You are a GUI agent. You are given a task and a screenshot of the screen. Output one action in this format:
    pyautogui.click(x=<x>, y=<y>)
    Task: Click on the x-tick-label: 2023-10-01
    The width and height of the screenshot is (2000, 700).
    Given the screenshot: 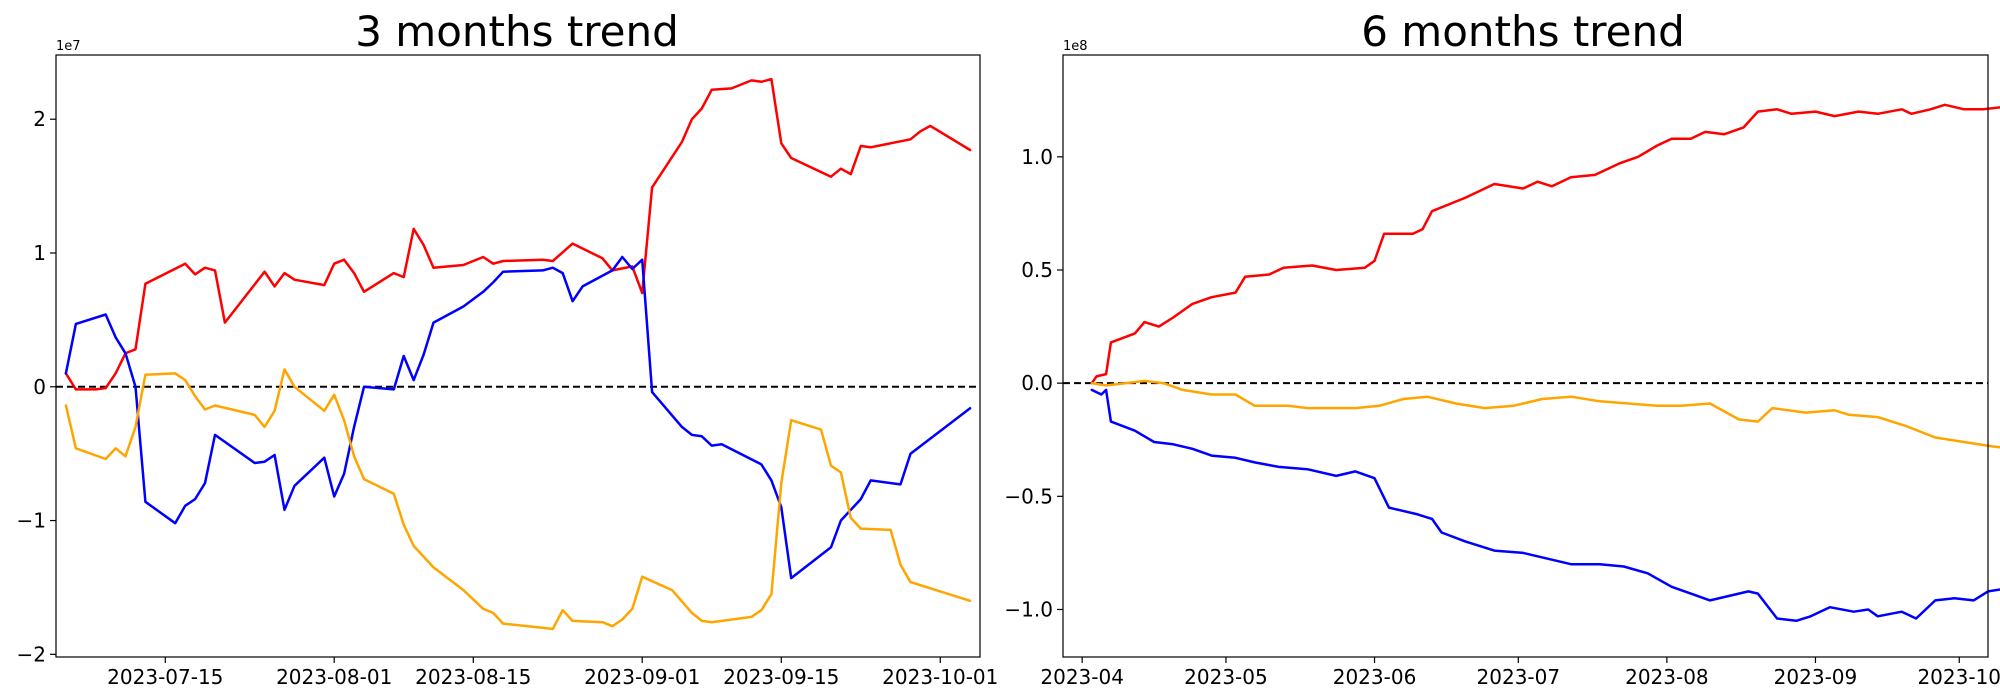 What is the action you would take?
    pyautogui.click(x=940, y=677)
    